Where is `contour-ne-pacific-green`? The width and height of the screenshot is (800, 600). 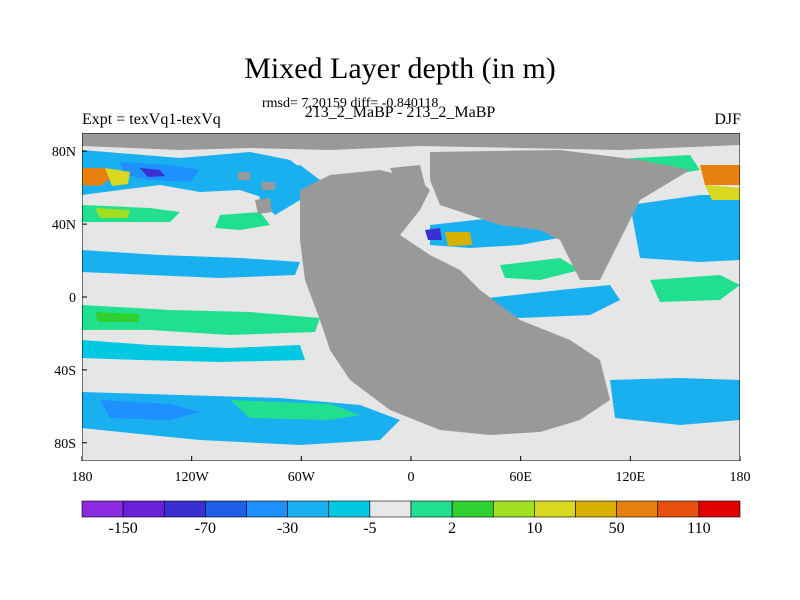 contour-ne-pacific-green is located at coordinates (695, 288).